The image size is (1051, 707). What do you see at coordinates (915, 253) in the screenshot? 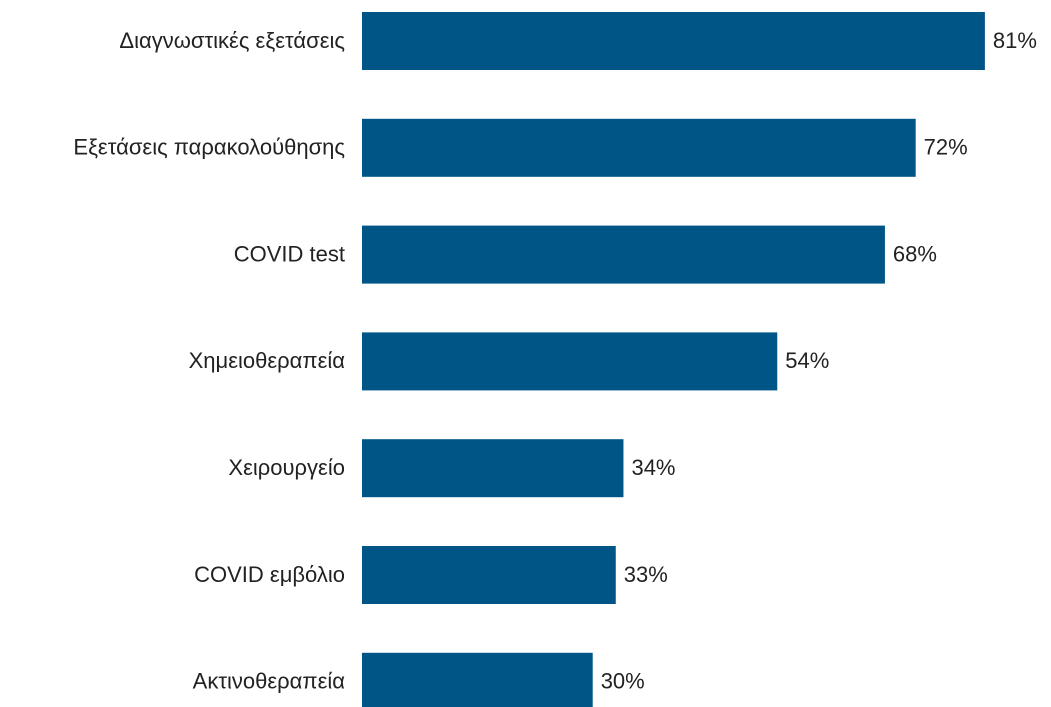
I see `value-label: 68%` at bounding box center [915, 253].